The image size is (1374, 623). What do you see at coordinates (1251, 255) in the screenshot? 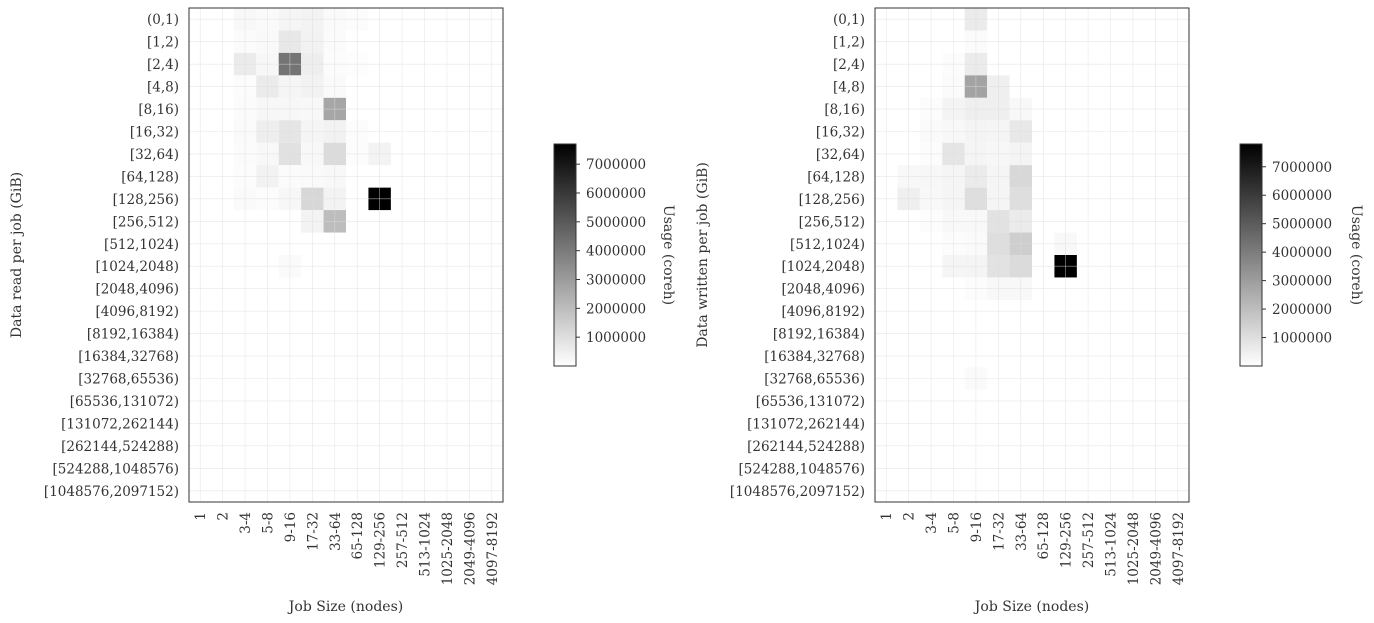
I see `written-colorbar-gradient` at bounding box center [1251, 255].